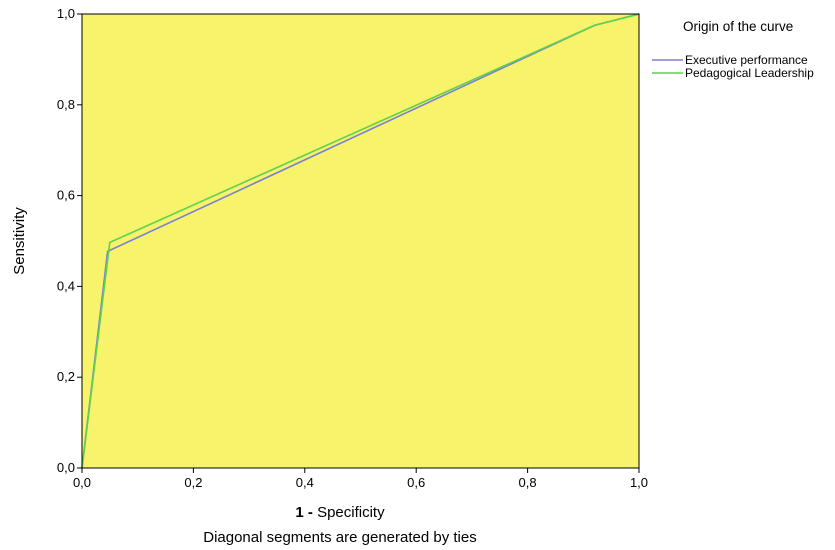  I want to click on footnote: Diagonal segments are generated by ties, so click(340, 537).